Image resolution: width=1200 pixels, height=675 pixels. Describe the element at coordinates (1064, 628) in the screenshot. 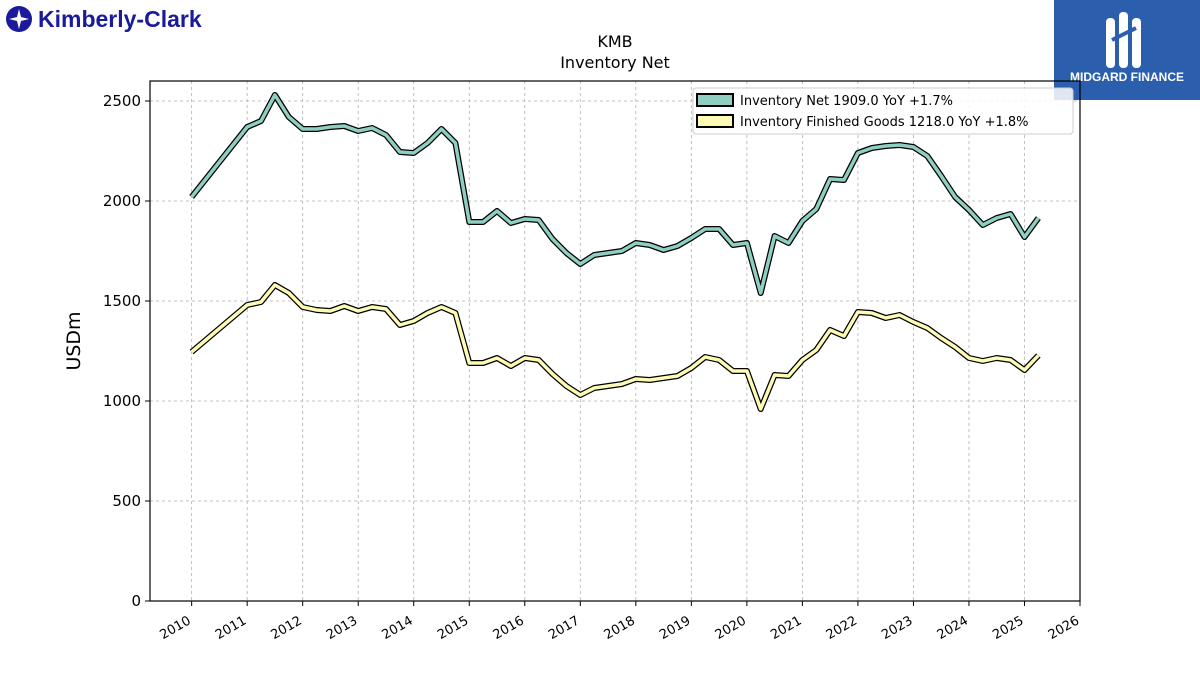

I see `x-tick-label: 2026` at that location.